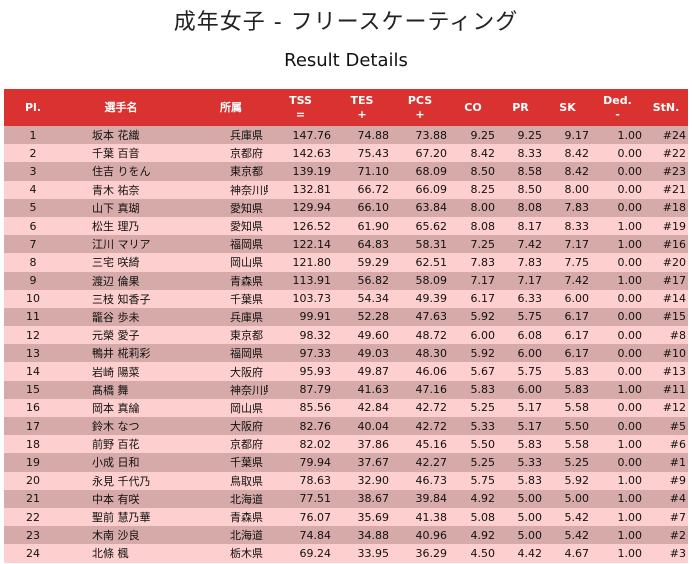 Image resolution: width=692 pixels, height=564 pixels. Describe the element at coordinates (431, 226) in the screenshot. I see `cell-pcs: 65.62` at that location.